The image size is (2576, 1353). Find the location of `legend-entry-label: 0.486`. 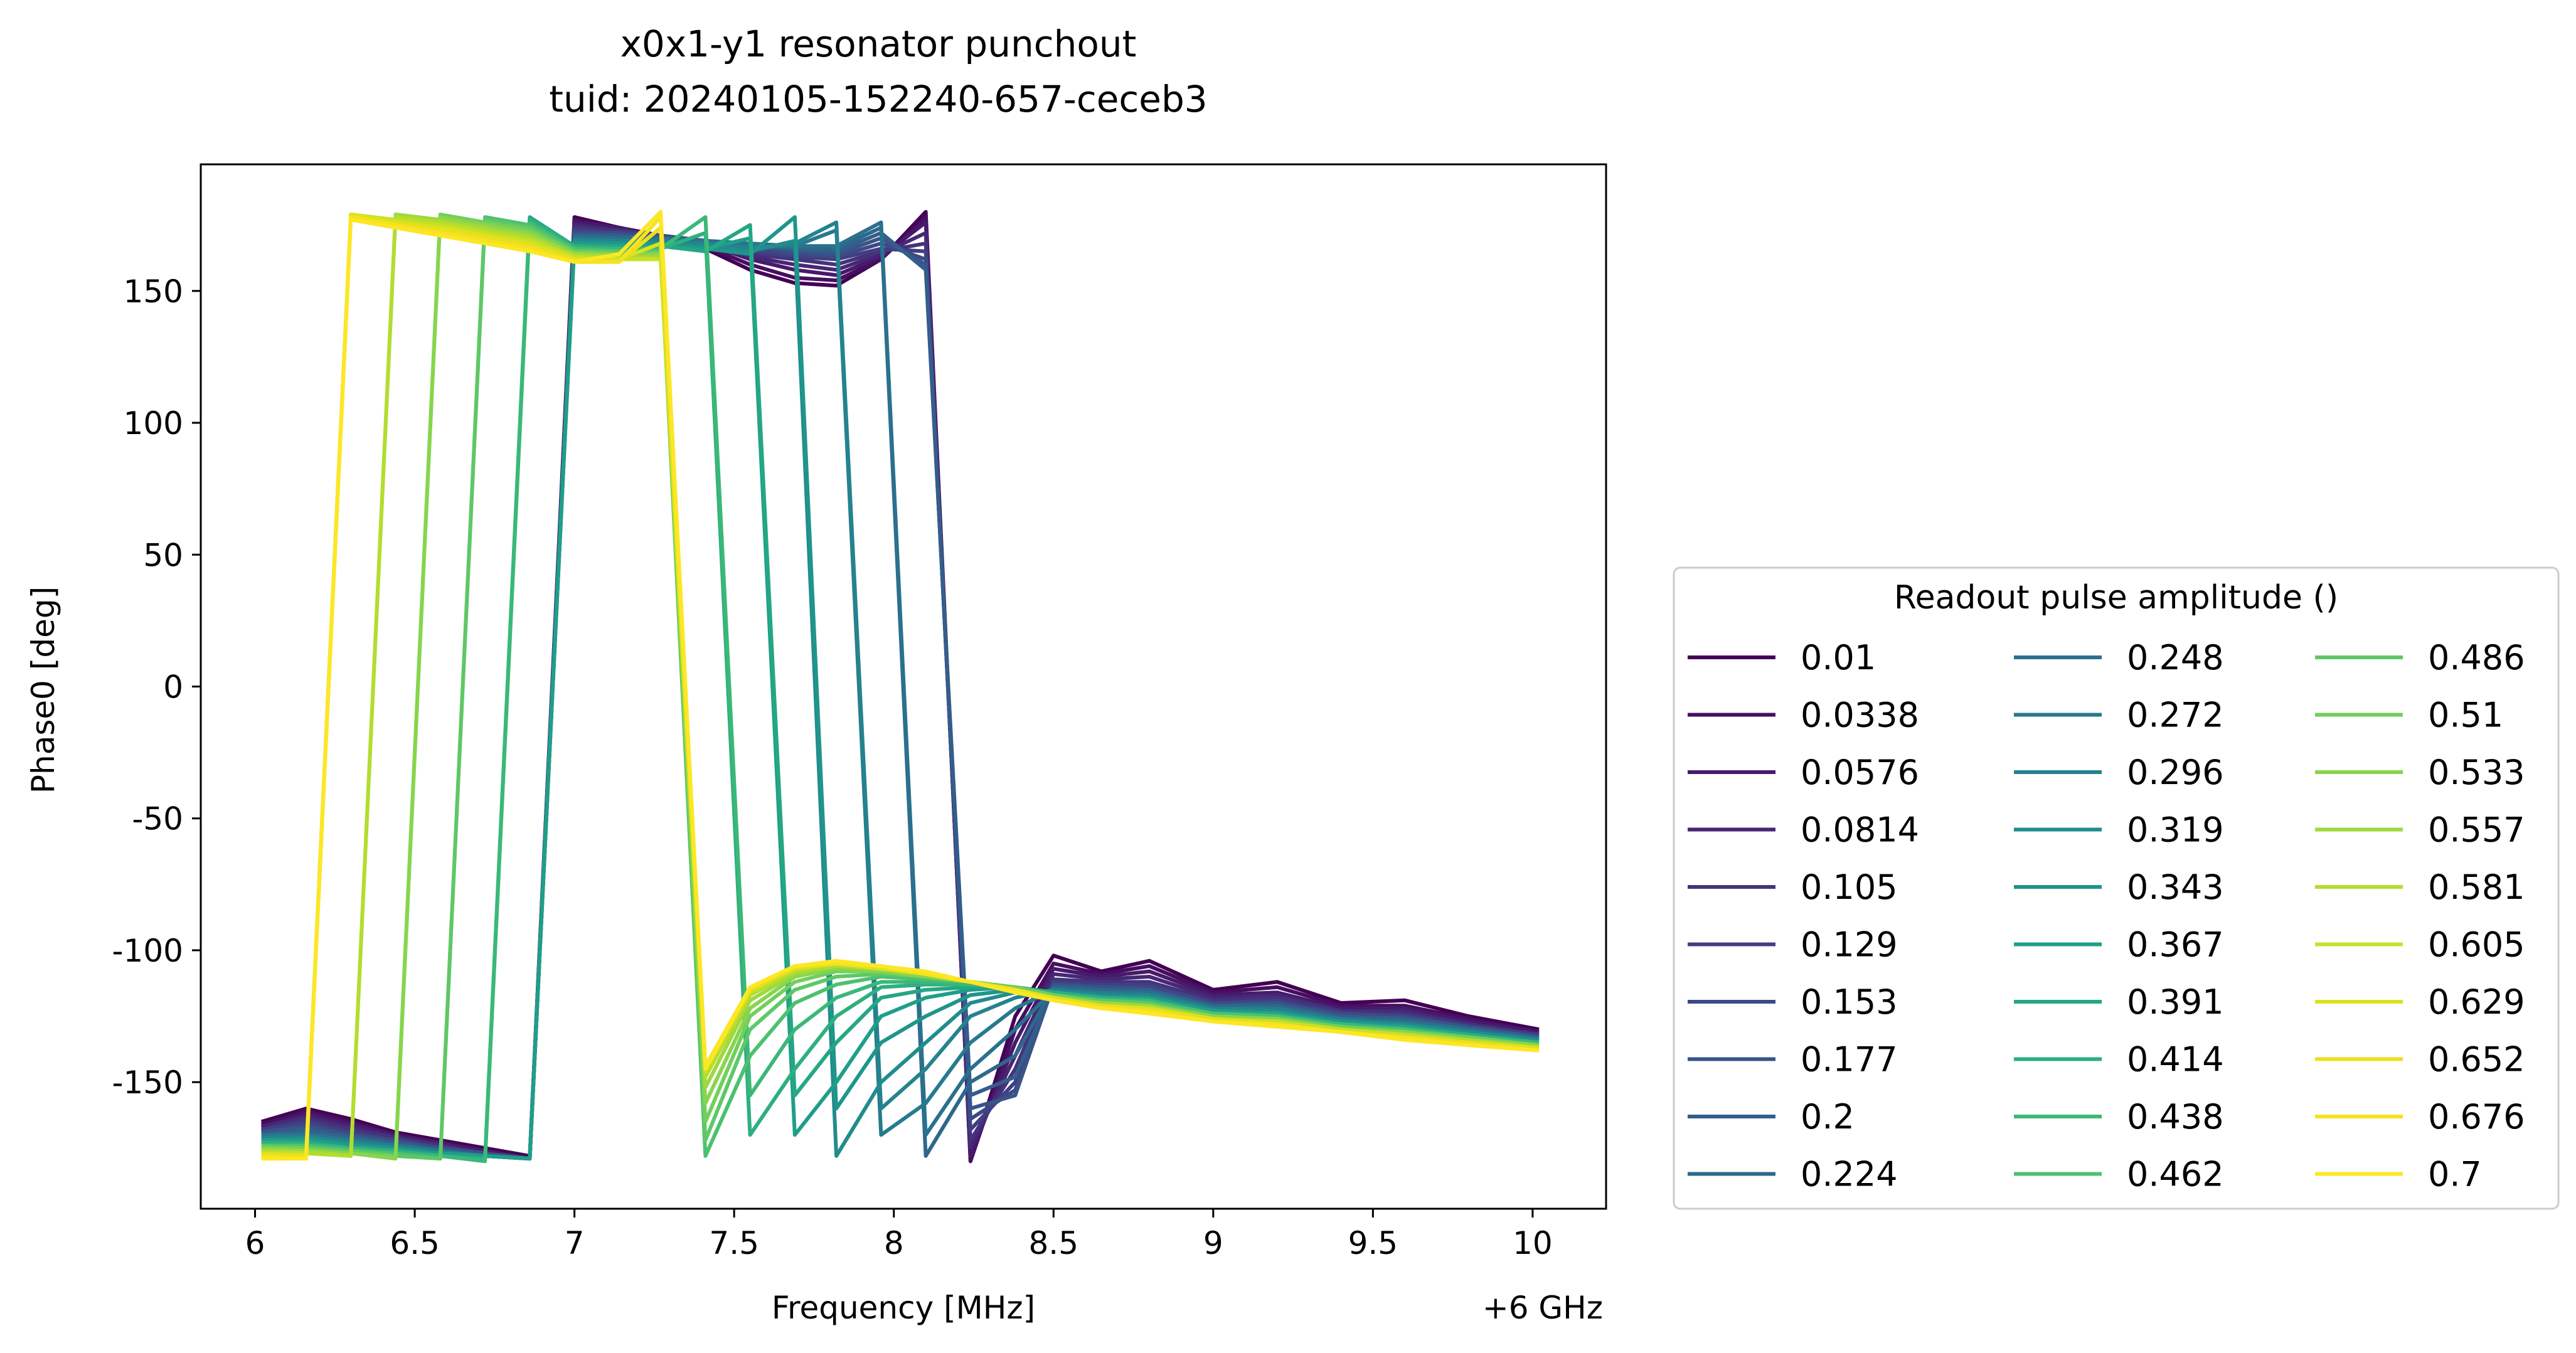

legend-entry-label: 0.486 is located at coordinates (2476, 657).